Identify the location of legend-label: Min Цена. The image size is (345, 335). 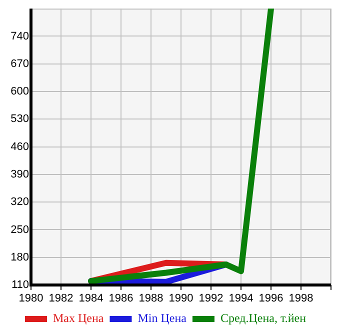
(163, 318).